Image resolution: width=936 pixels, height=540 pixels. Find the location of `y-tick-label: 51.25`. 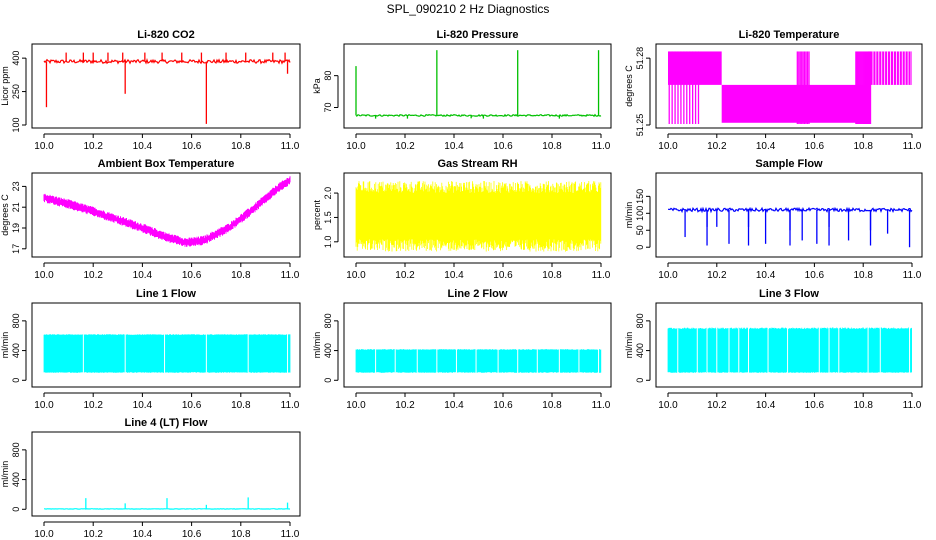

y-tick-label: 51.25 is located at coordinates (640, 125).